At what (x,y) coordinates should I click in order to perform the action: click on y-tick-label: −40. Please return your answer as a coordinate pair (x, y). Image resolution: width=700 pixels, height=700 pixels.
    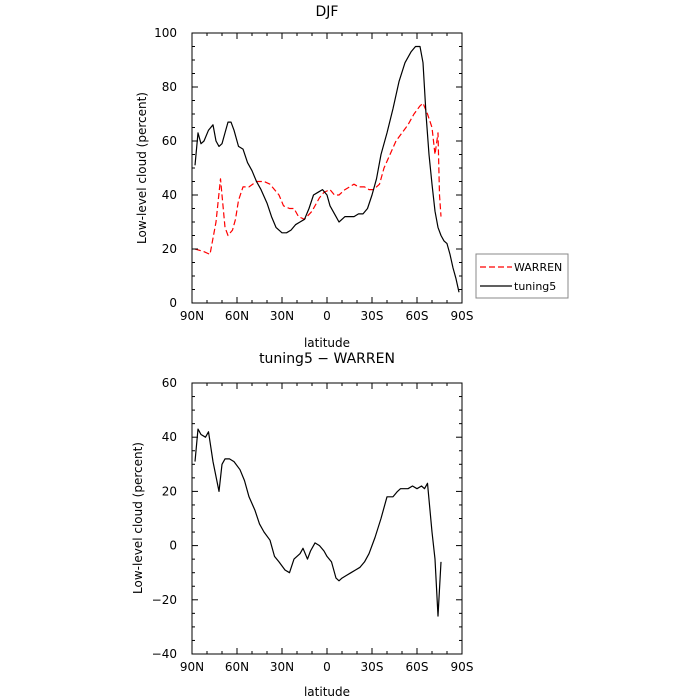
    Looking at the image, I should click on (164, 654).